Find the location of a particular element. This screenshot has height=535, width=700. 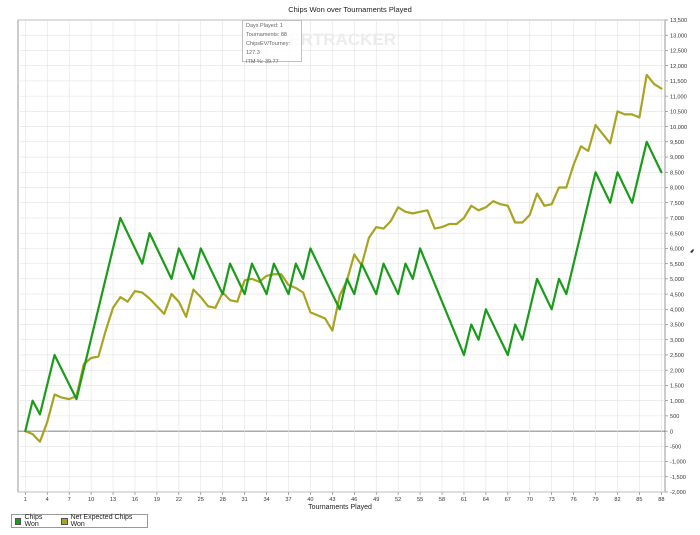

legend-item-chips-won: Chips Won is located at coordinates (35, 521).